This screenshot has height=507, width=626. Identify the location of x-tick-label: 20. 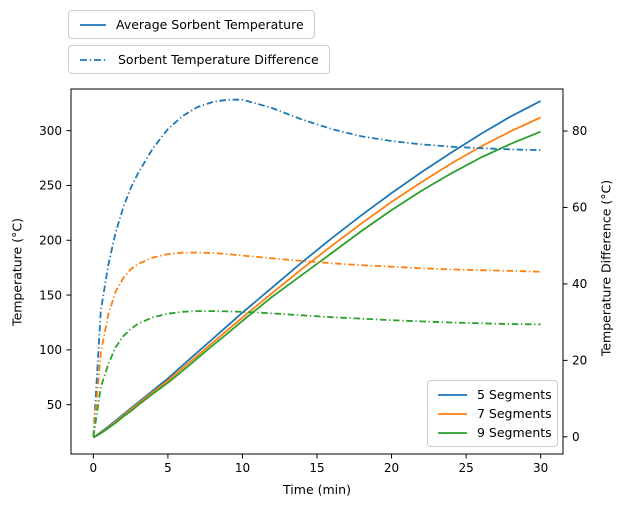
(391, 468).